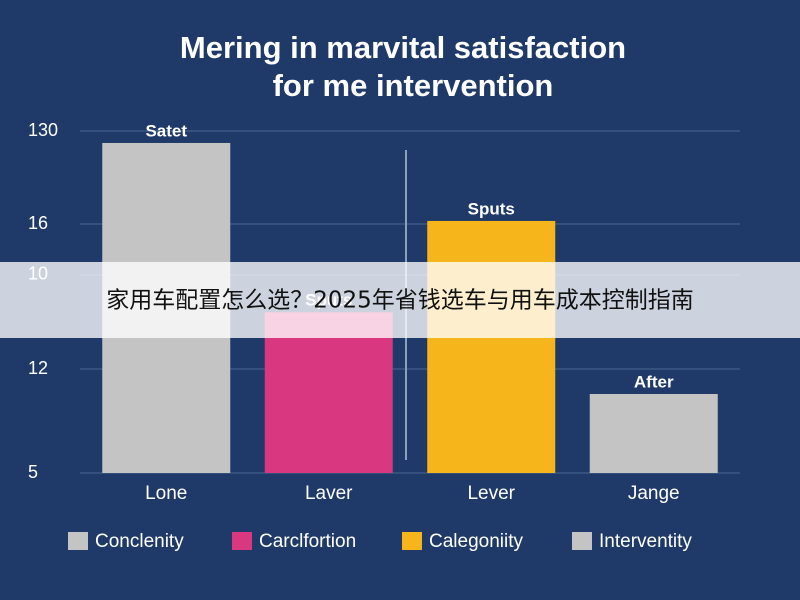 The width and height of the screenshot is (800, 600). I want to click on x-tick-label: Lever, so click(491, 493).